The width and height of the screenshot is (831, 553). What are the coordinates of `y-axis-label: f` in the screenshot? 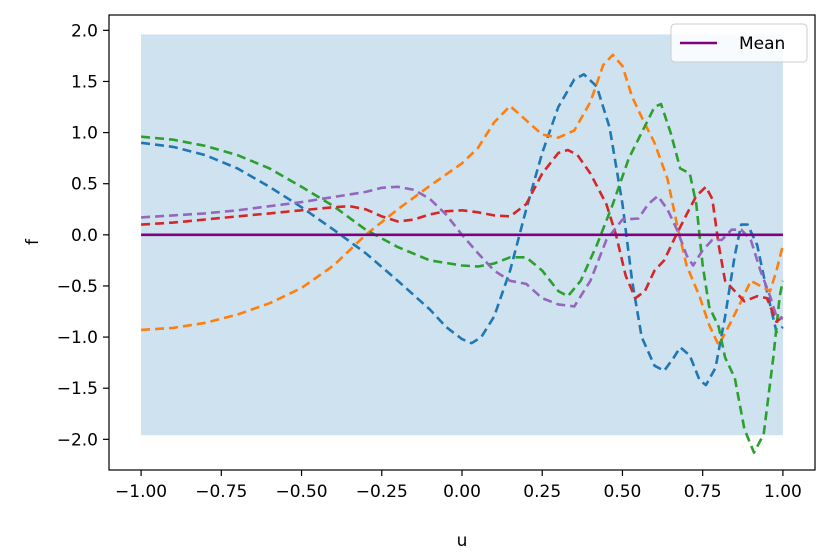 It's located at (33, 241).